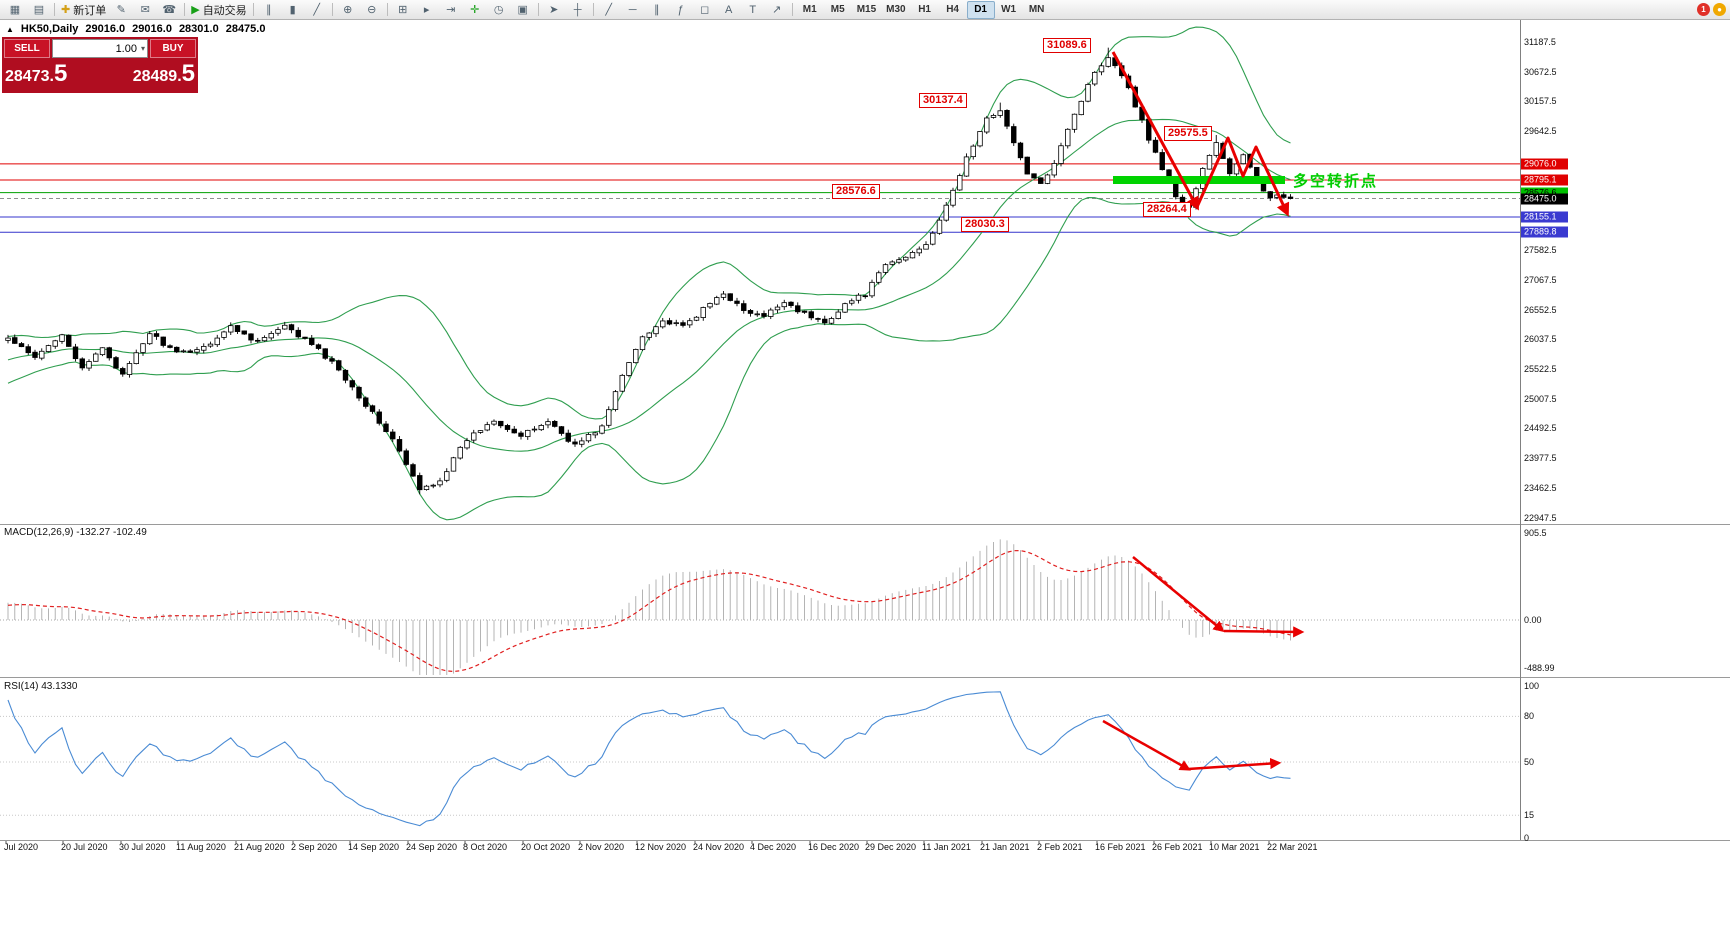  What do you see at coordinates (1532, 686) in the screenshot?
I see `rsi-axis-label: 100` at bounding box center [1532, 686].